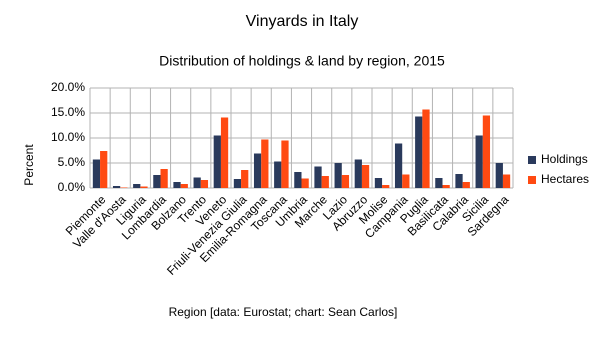 The image size is (605, 340). I want to click on legend-label: Holdings, so click(564, 159).